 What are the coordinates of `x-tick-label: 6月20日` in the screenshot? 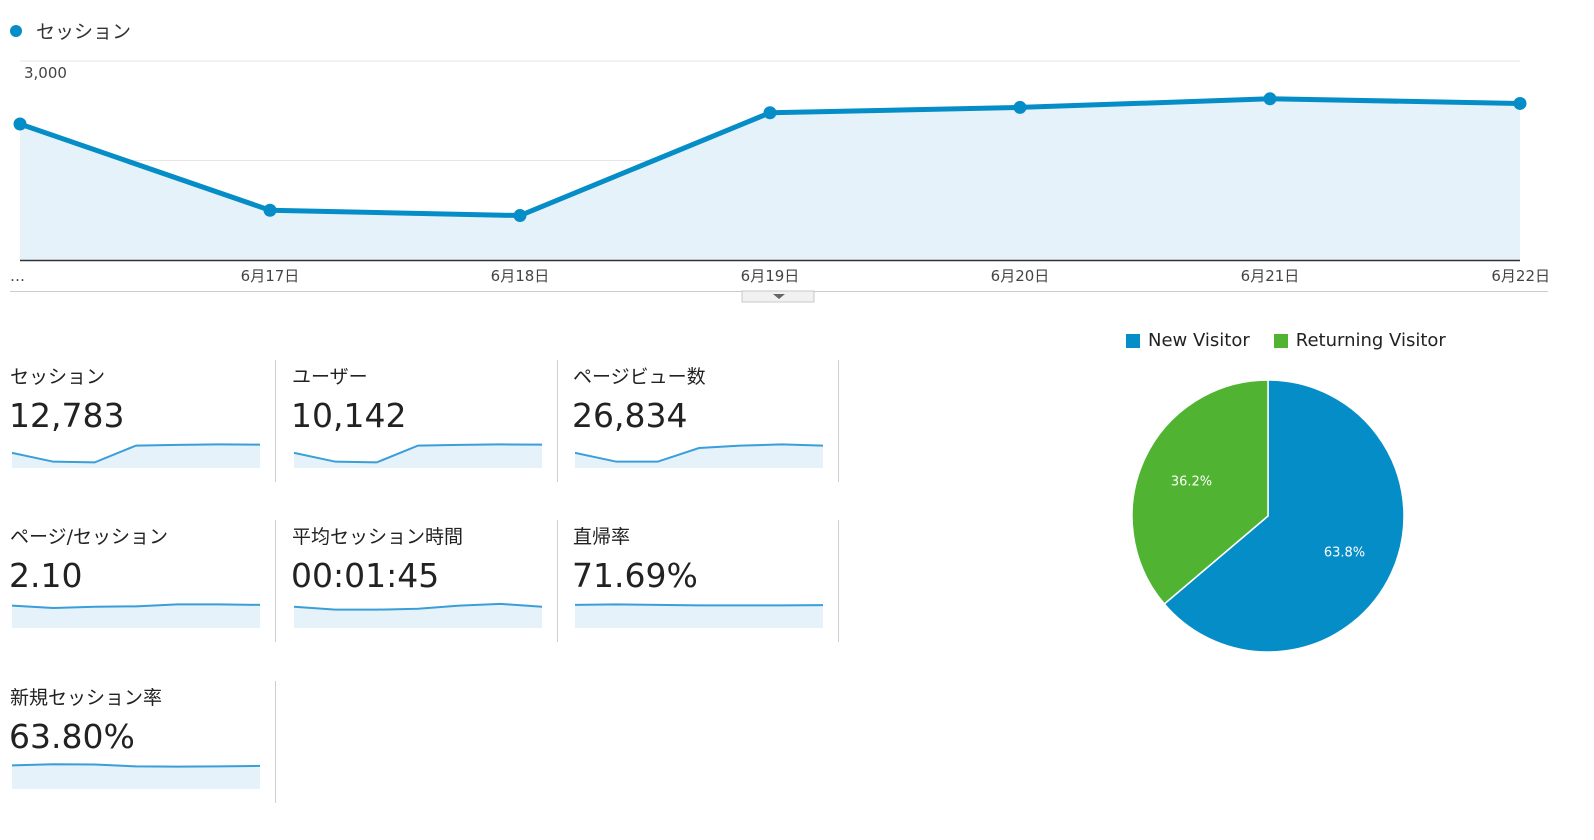 It's located at (1020, 276).